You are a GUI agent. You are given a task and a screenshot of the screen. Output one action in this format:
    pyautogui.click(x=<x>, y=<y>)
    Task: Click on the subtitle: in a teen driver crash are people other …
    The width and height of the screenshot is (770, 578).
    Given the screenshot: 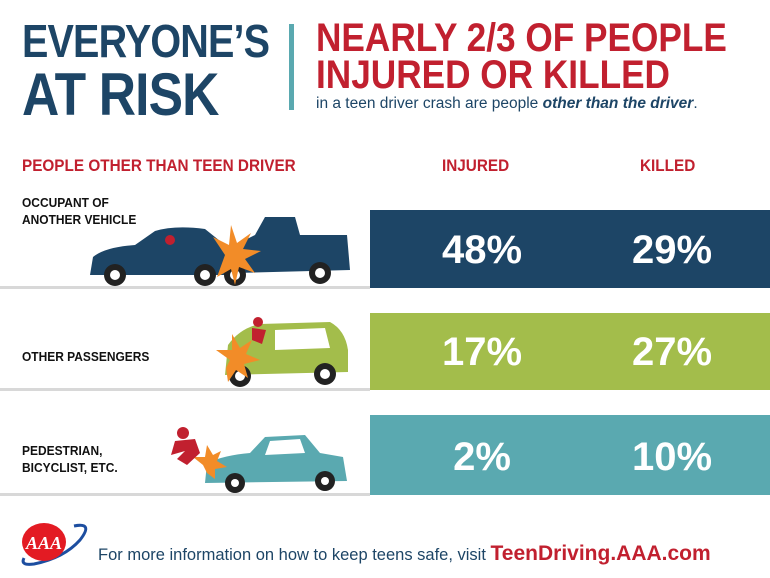 What is the action you would take?
    pyautogui.click(x=507, y=104)
    